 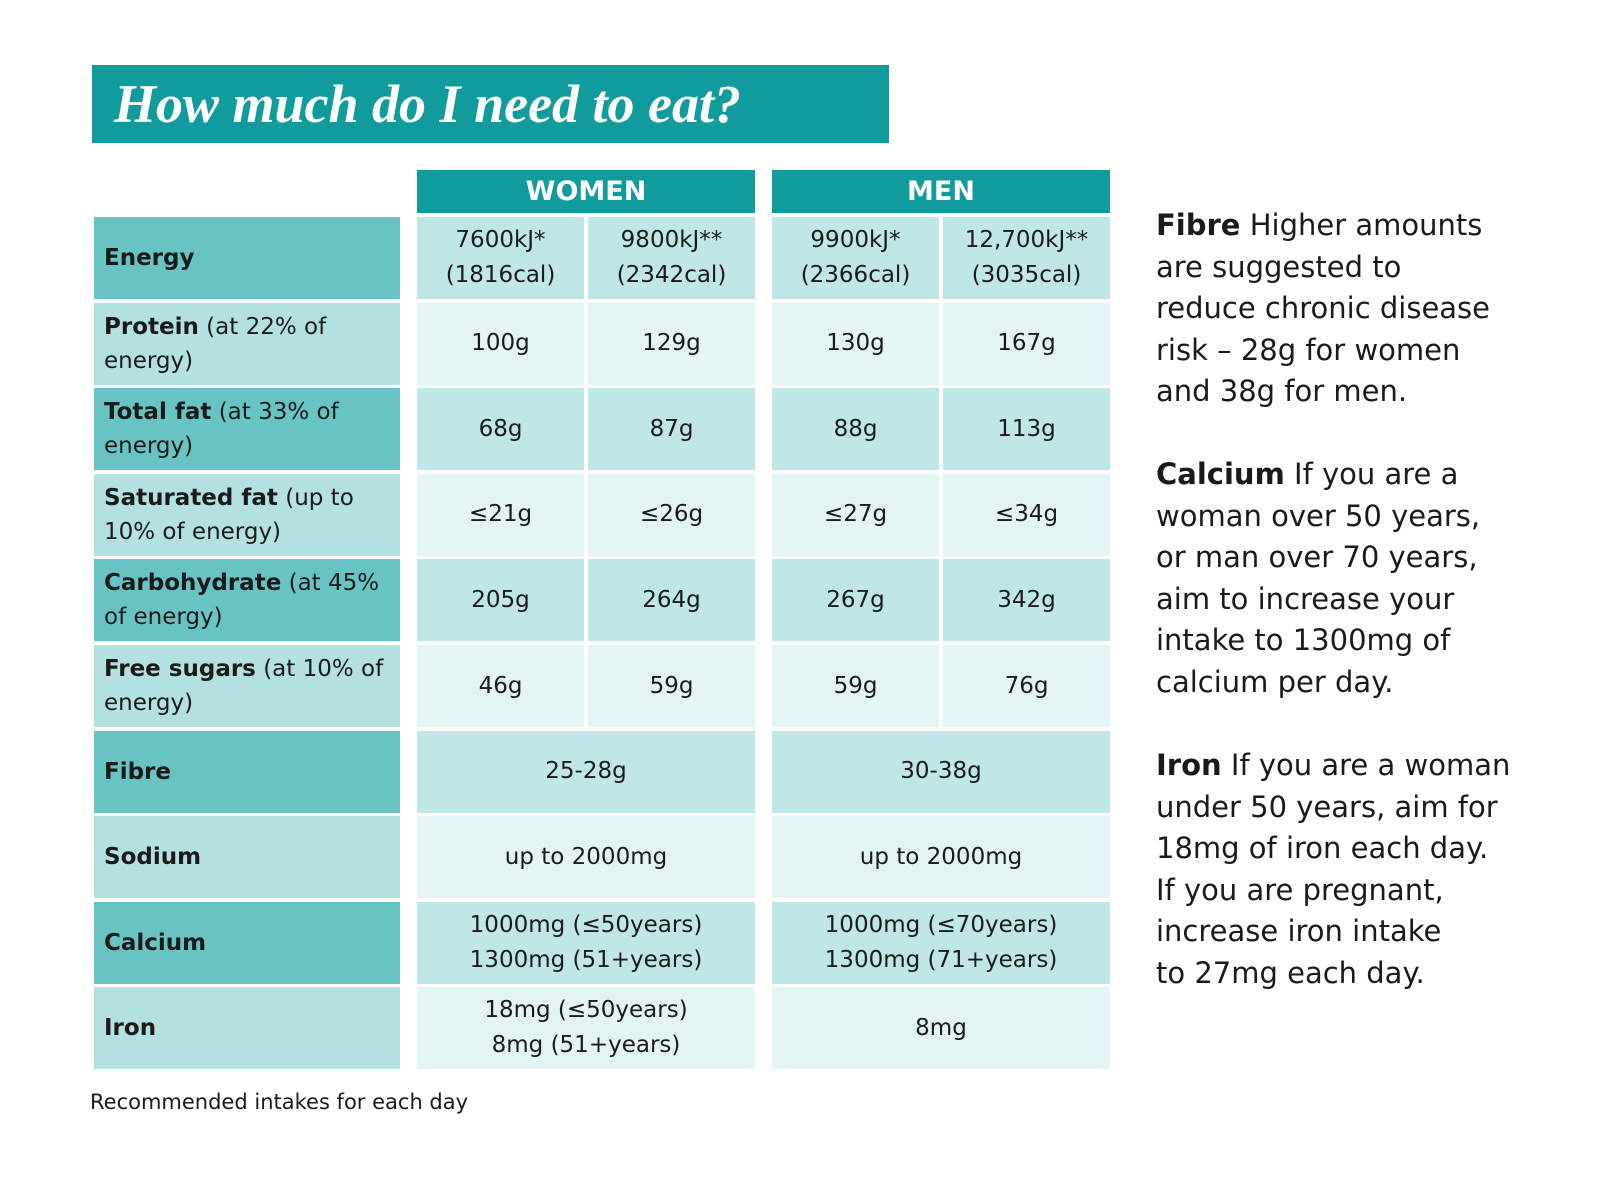 I want to click on note-line: intake to 1300mg of, so click(x=1318, y=641).